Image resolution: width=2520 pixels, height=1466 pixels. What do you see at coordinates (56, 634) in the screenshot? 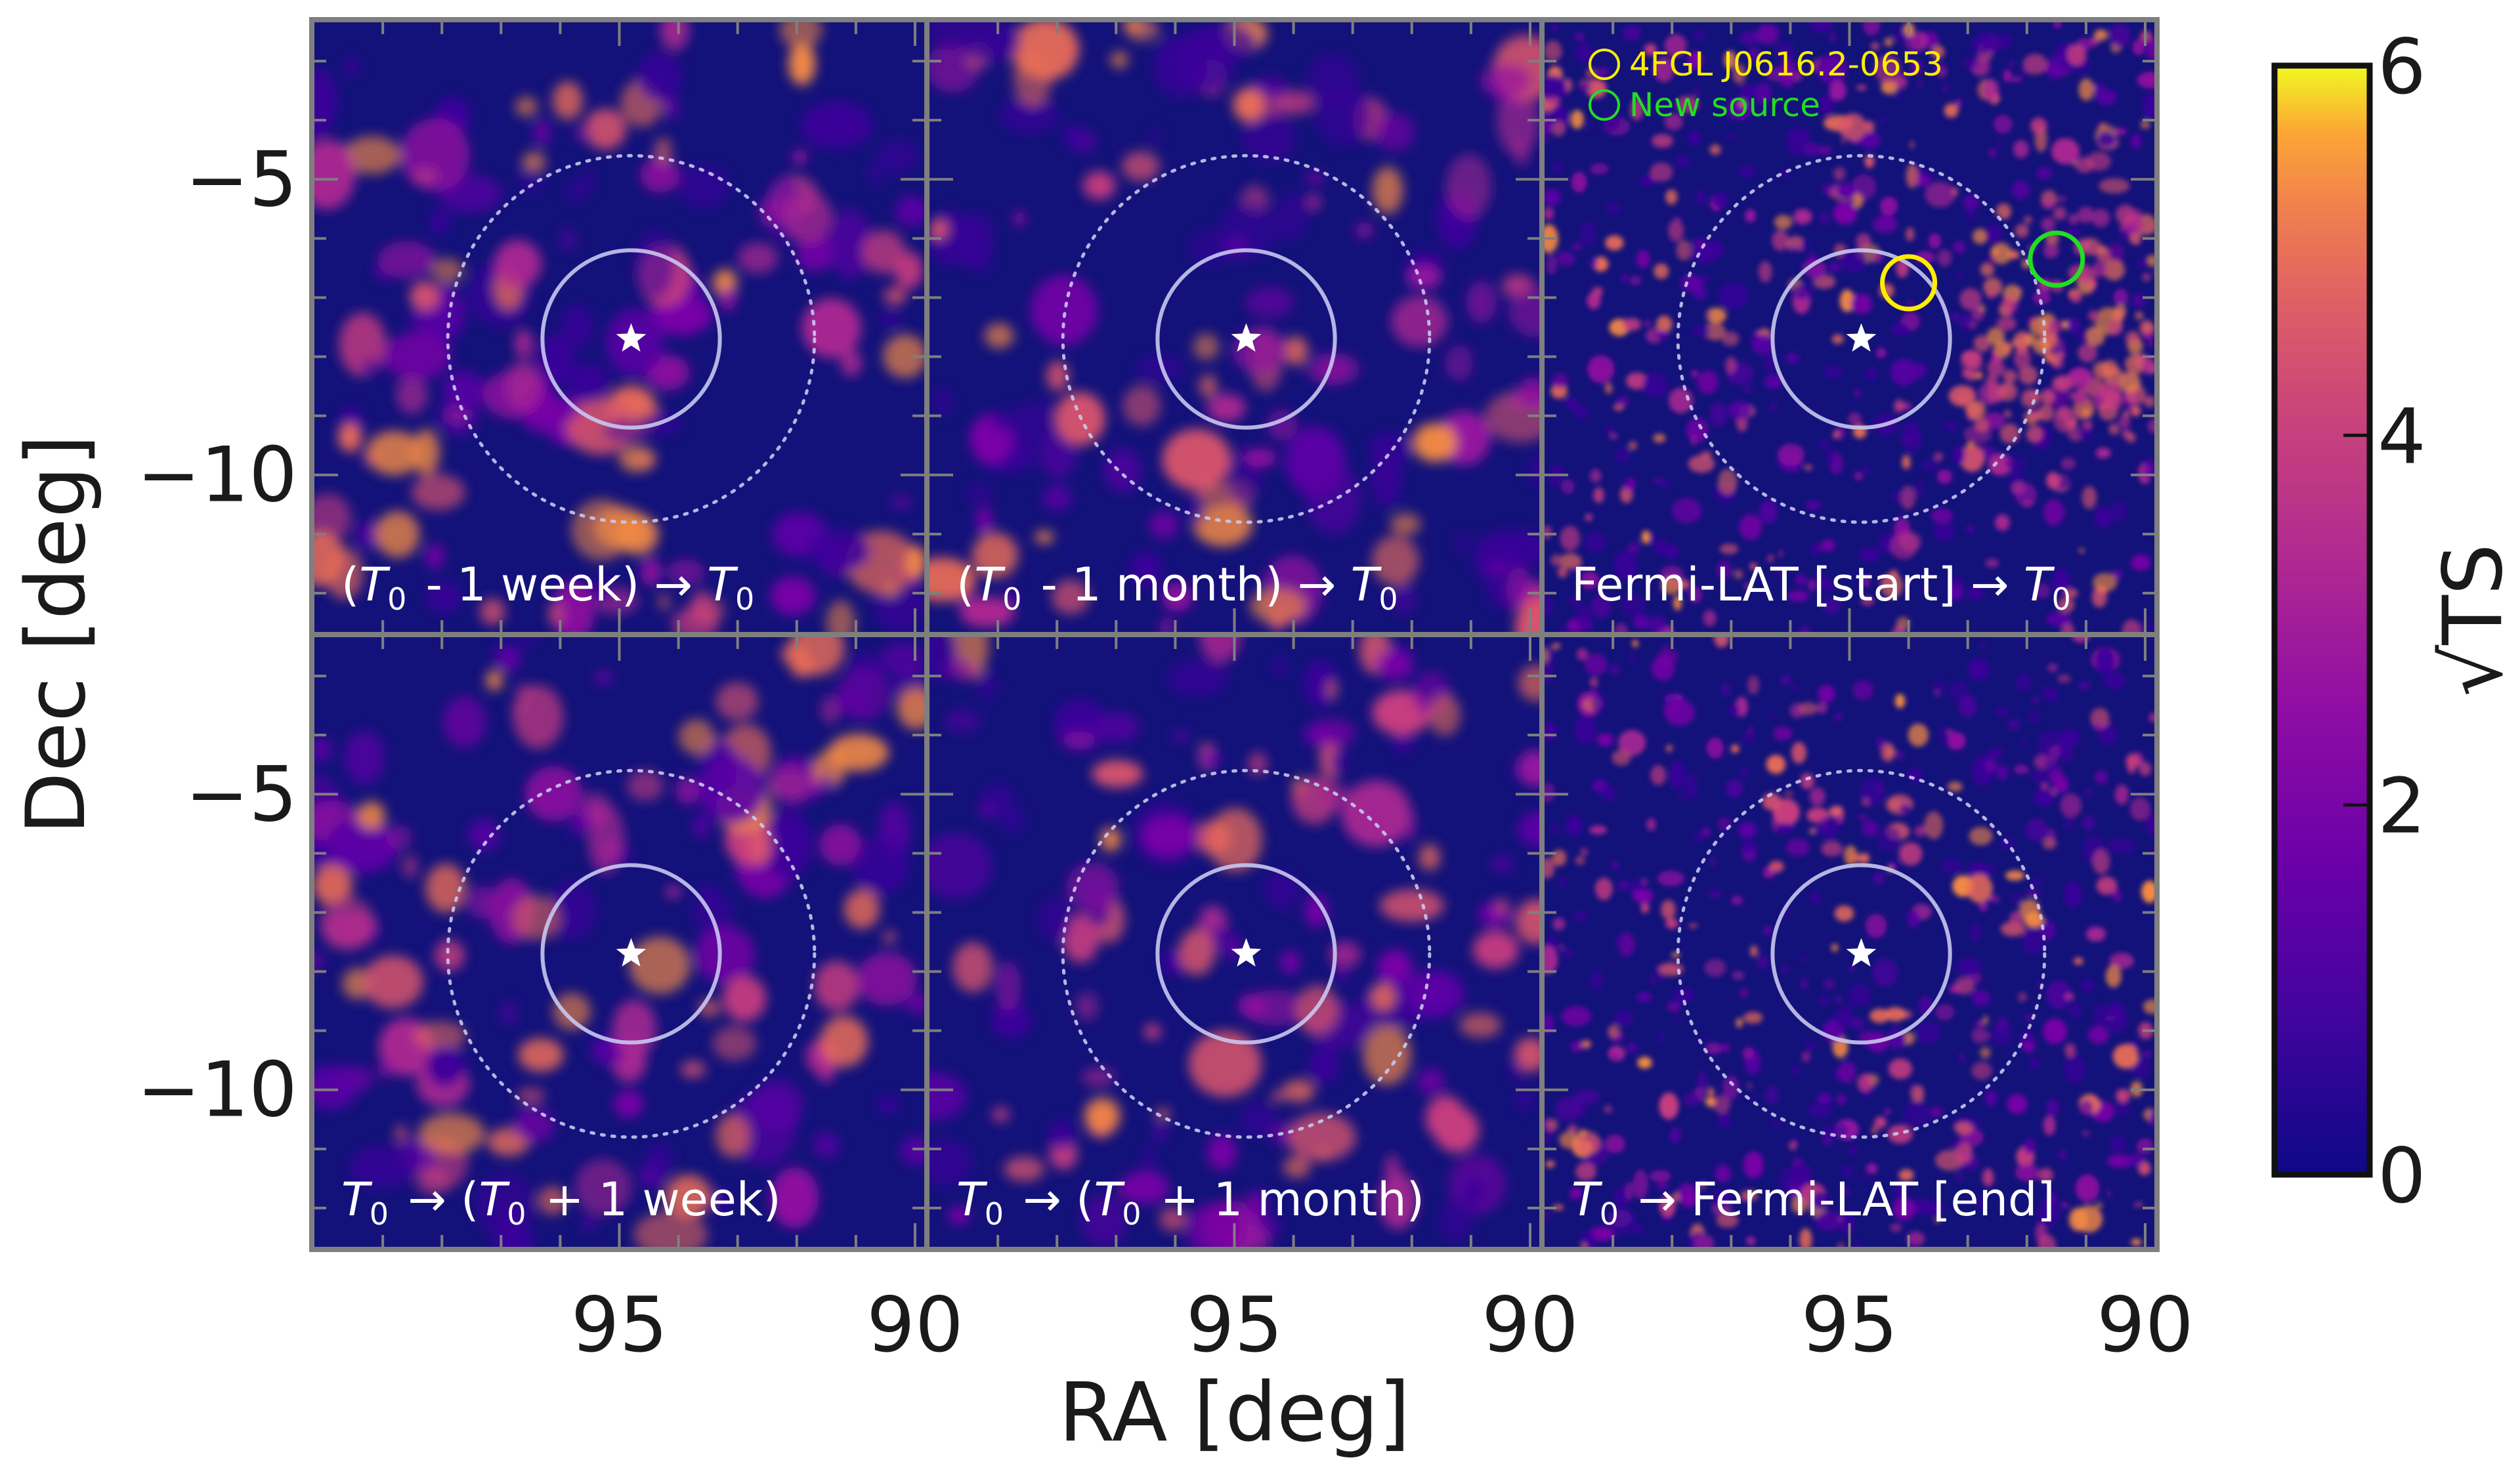
I see `y-axis-title: Dec [deg]` at bounding box center [56, 634].